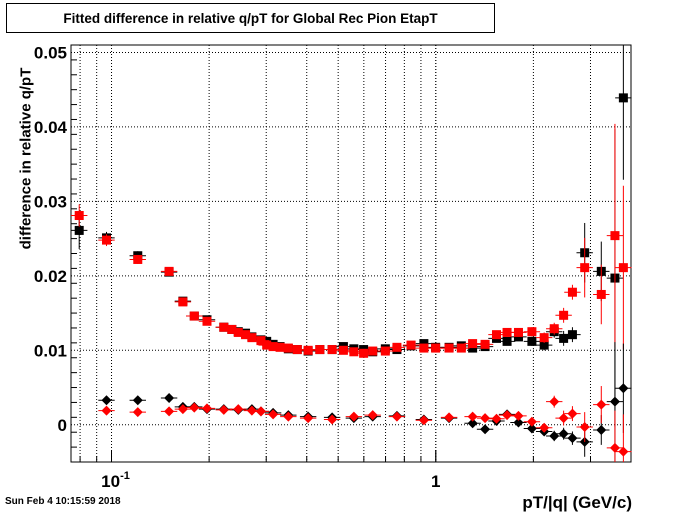 This screenshot has width=700, height=514. Describe the element at coordinates (63, 501) in the screenshot. I see `timestamp: Sun Feb 4 10:15:59 2018` at that location.